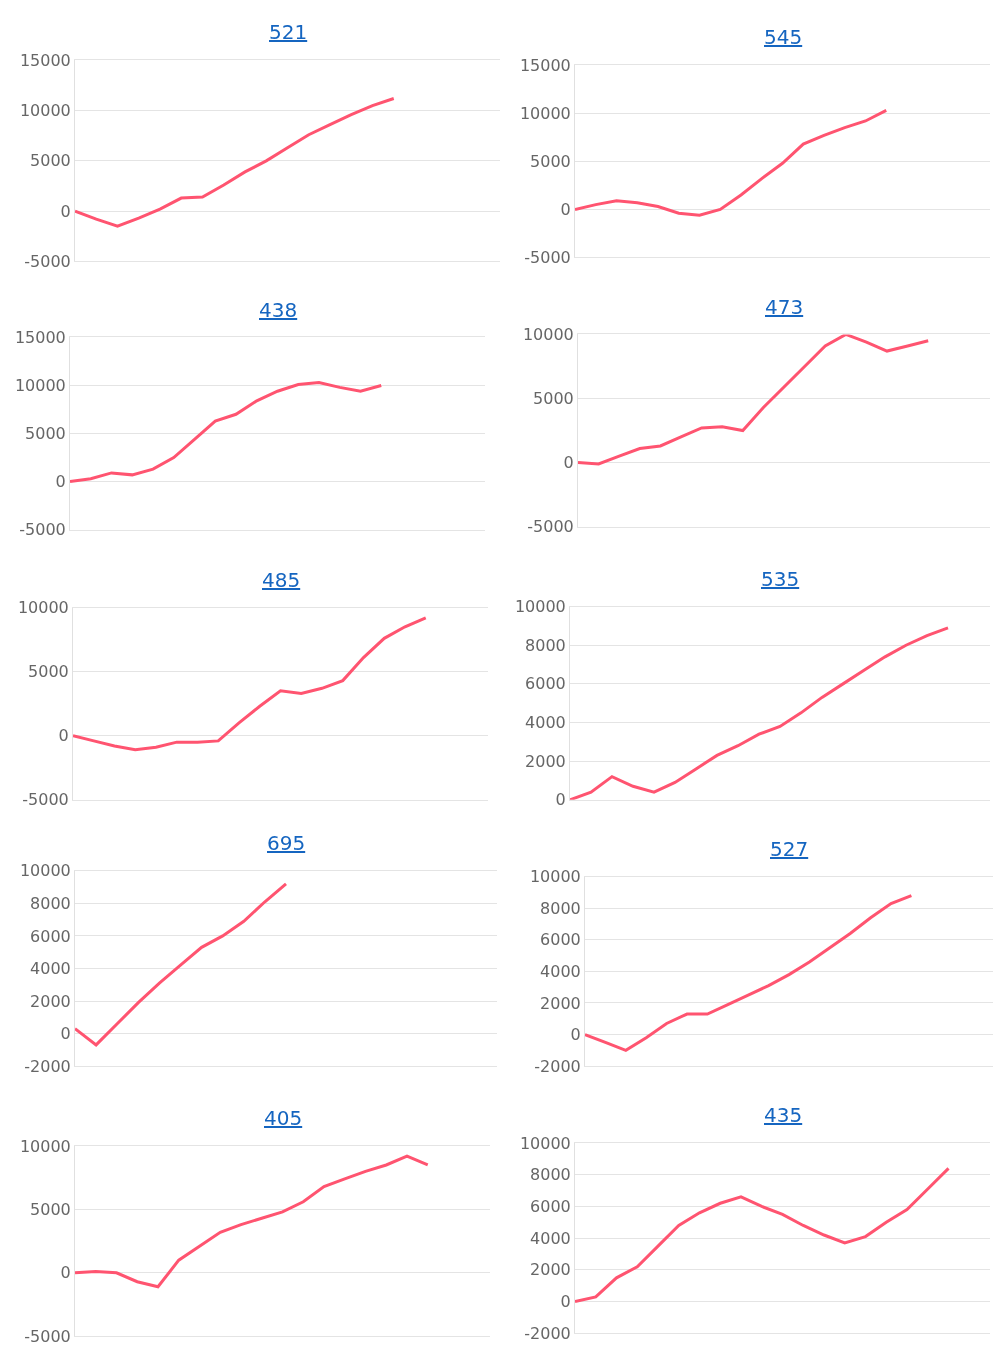 The image size is (1000, 1366). Describe the element at coordinates (783, 37) in the screenshot. I see `chart-title: 545` at that location.